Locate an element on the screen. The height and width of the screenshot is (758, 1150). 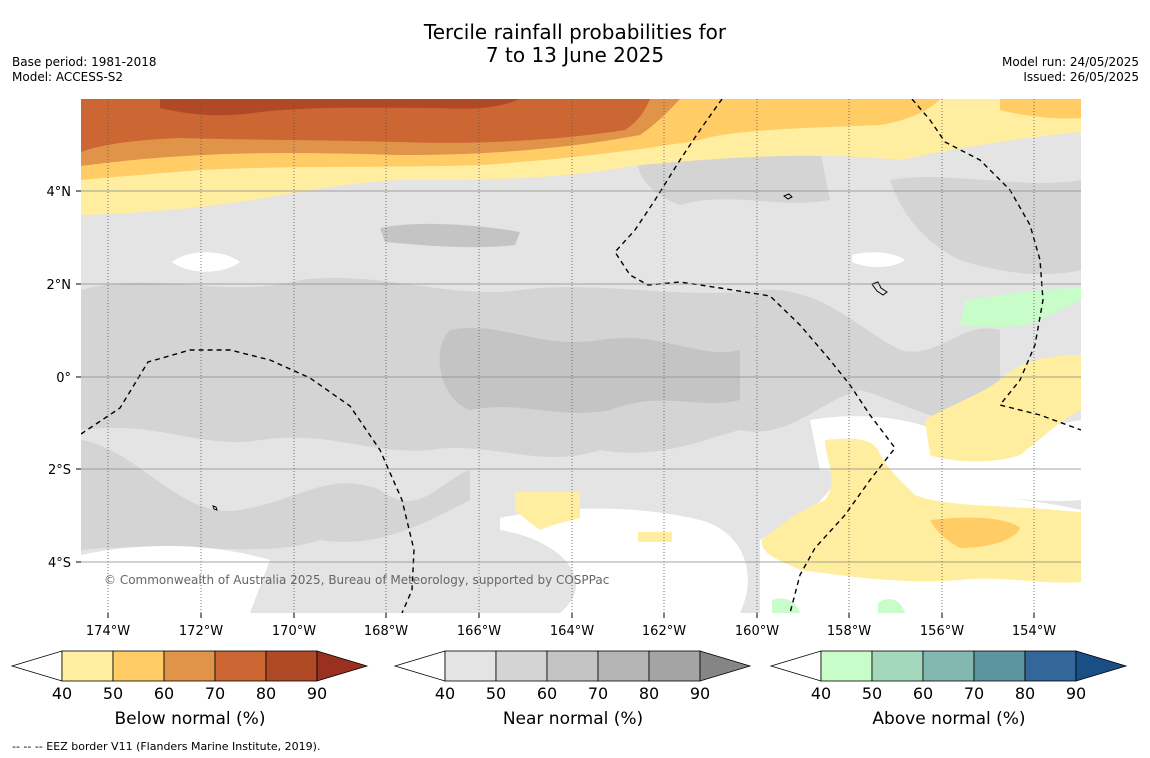
longitude-label: 166°W is located at coordinates (479, 631).